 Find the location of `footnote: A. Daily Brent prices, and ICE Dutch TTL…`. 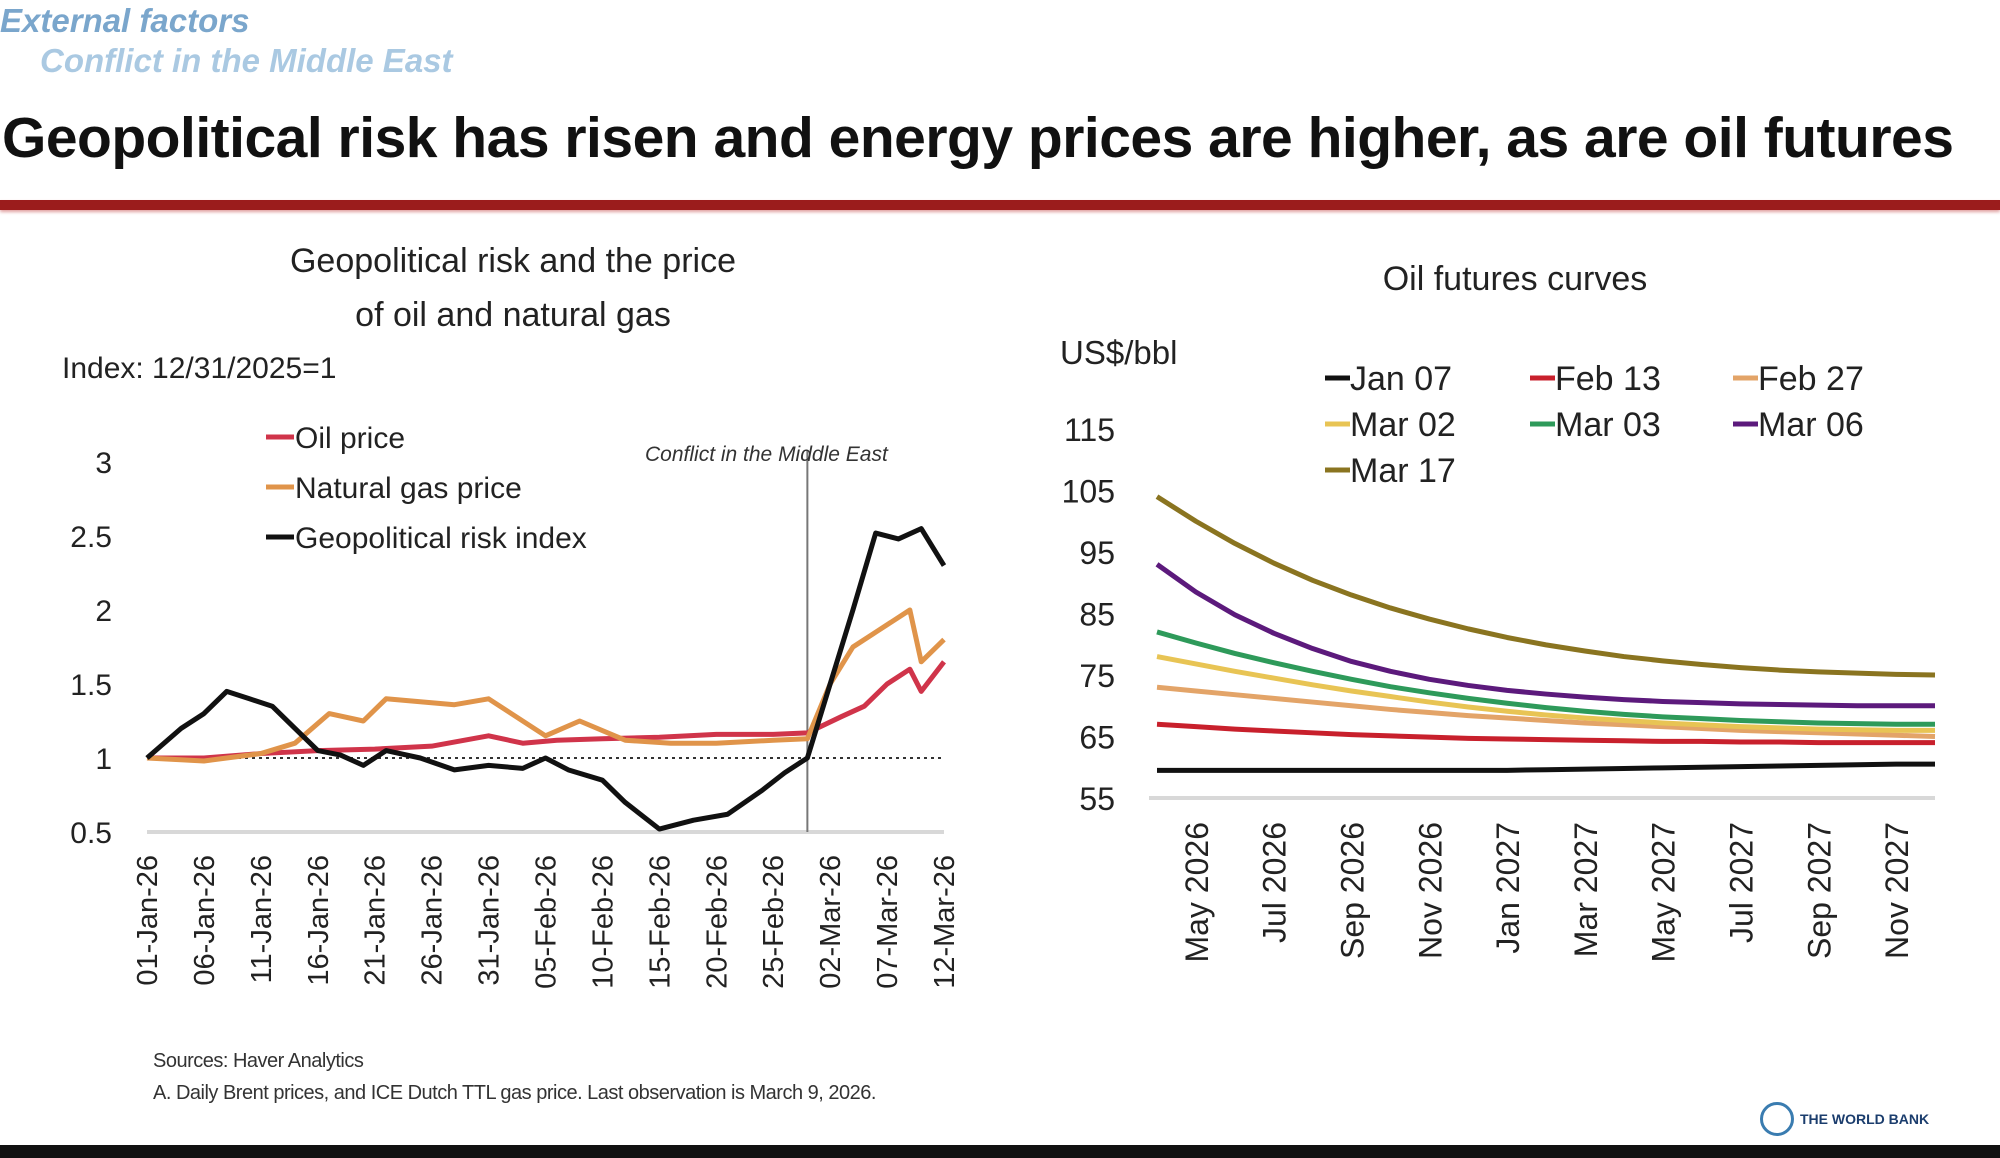

footnote: A. Daily Brent prices, and ICE Dutch TTL… is located at coordinates (514, 1093).